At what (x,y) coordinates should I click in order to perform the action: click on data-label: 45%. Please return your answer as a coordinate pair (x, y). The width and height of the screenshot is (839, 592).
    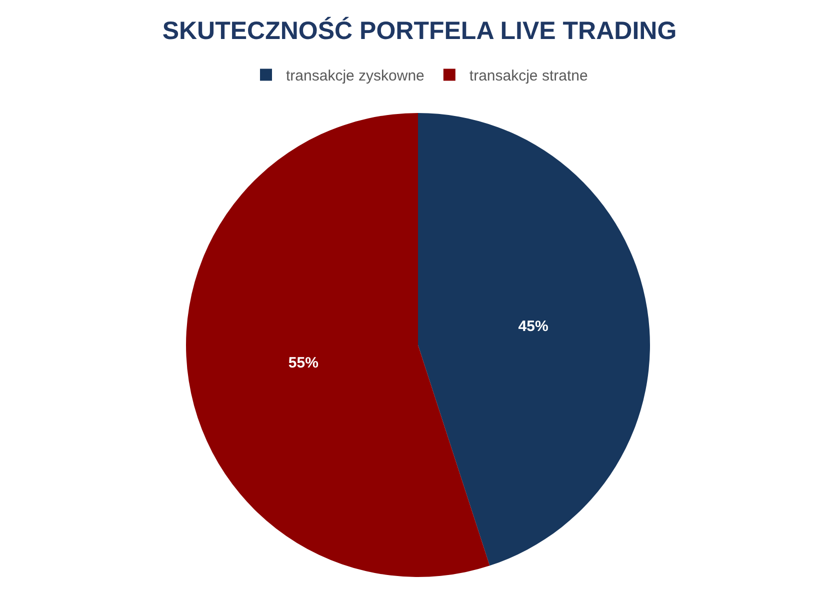
    Looking at the image, I should click on (533, 327).